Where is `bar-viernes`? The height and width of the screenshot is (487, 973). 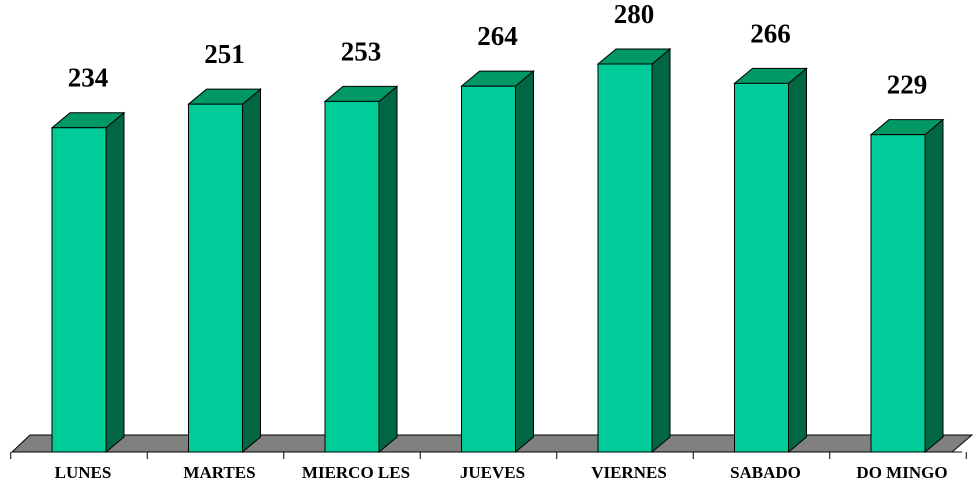 bar-viernes is located at coordinates (625, 258).